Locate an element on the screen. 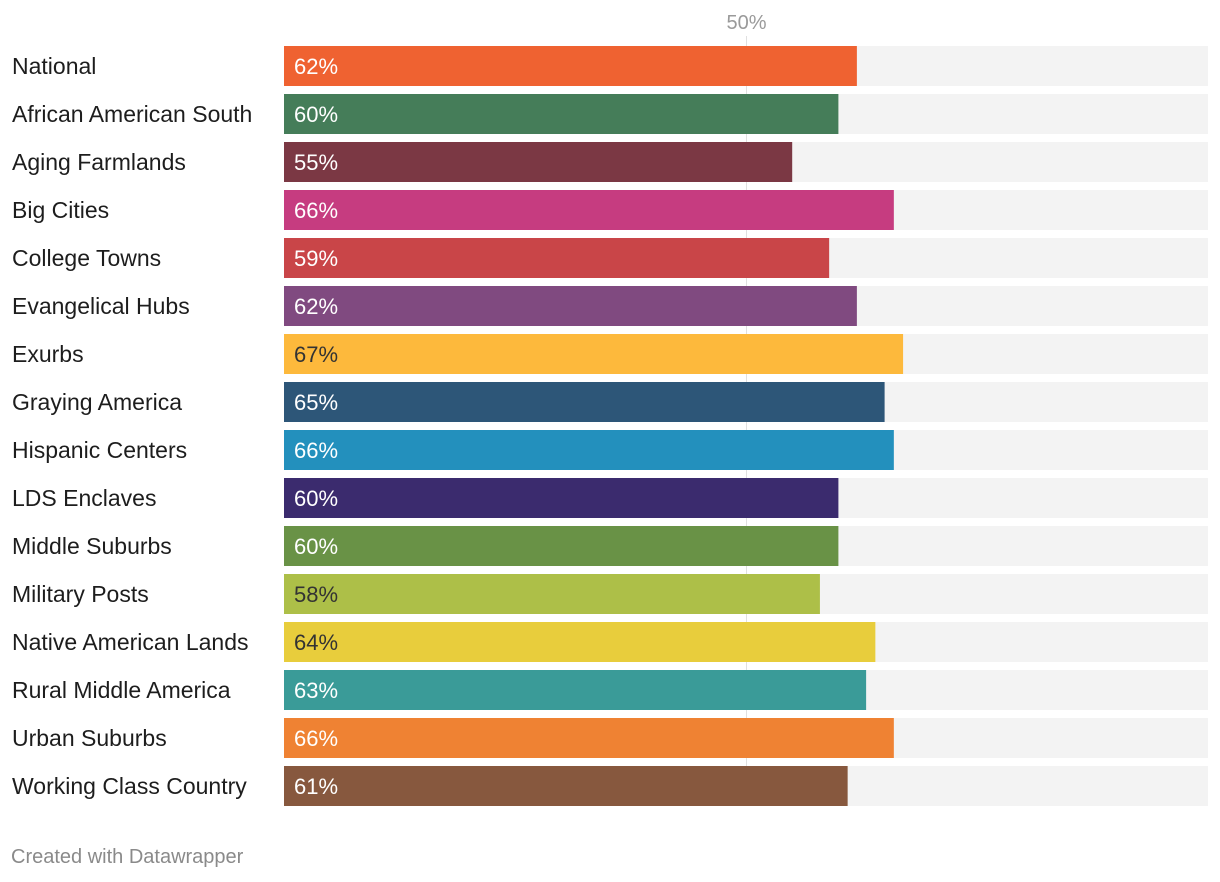 This screenshot has width=1220, height=882. value-label: 67% is located at coordinates (316, 354).